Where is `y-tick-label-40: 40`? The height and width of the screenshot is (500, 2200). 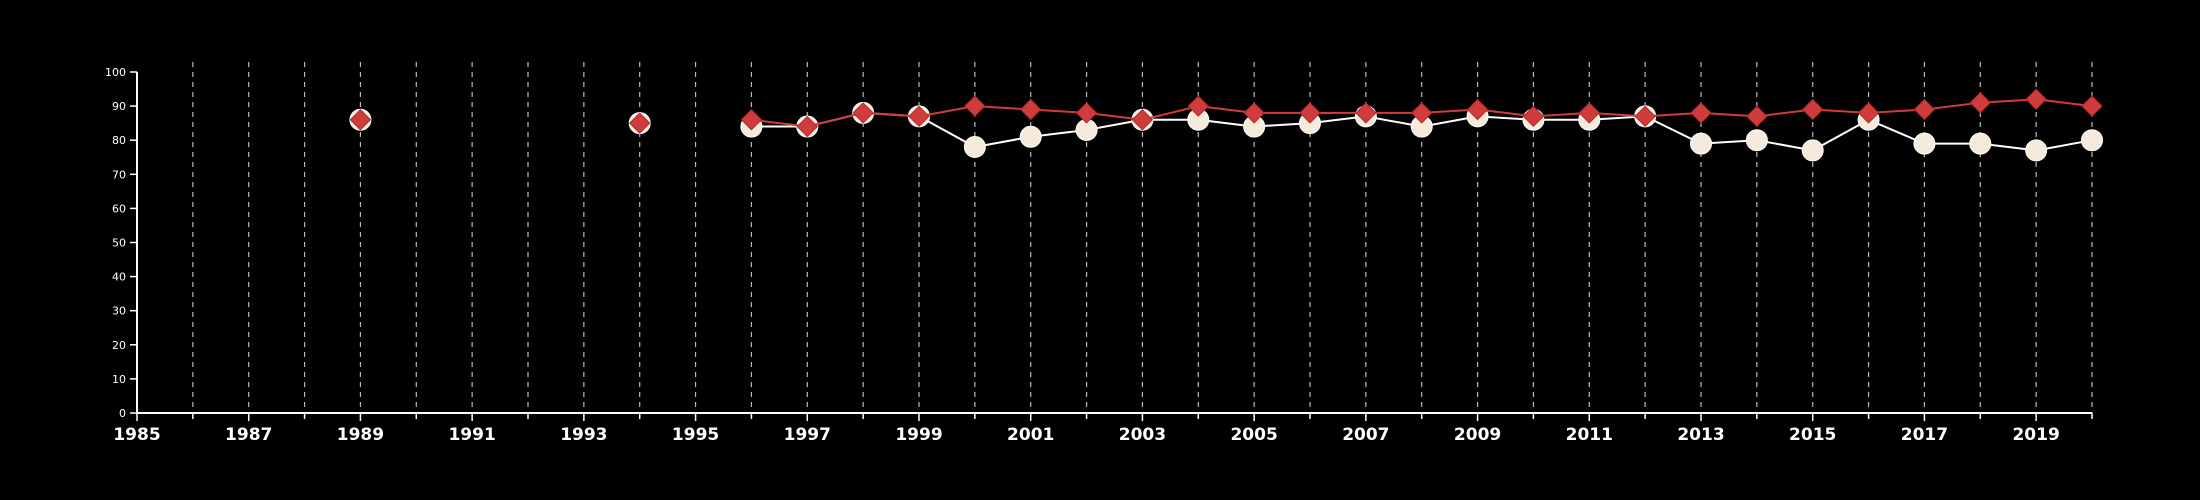
y-tick-label-40: 40 is located at coordinates (119, 277).